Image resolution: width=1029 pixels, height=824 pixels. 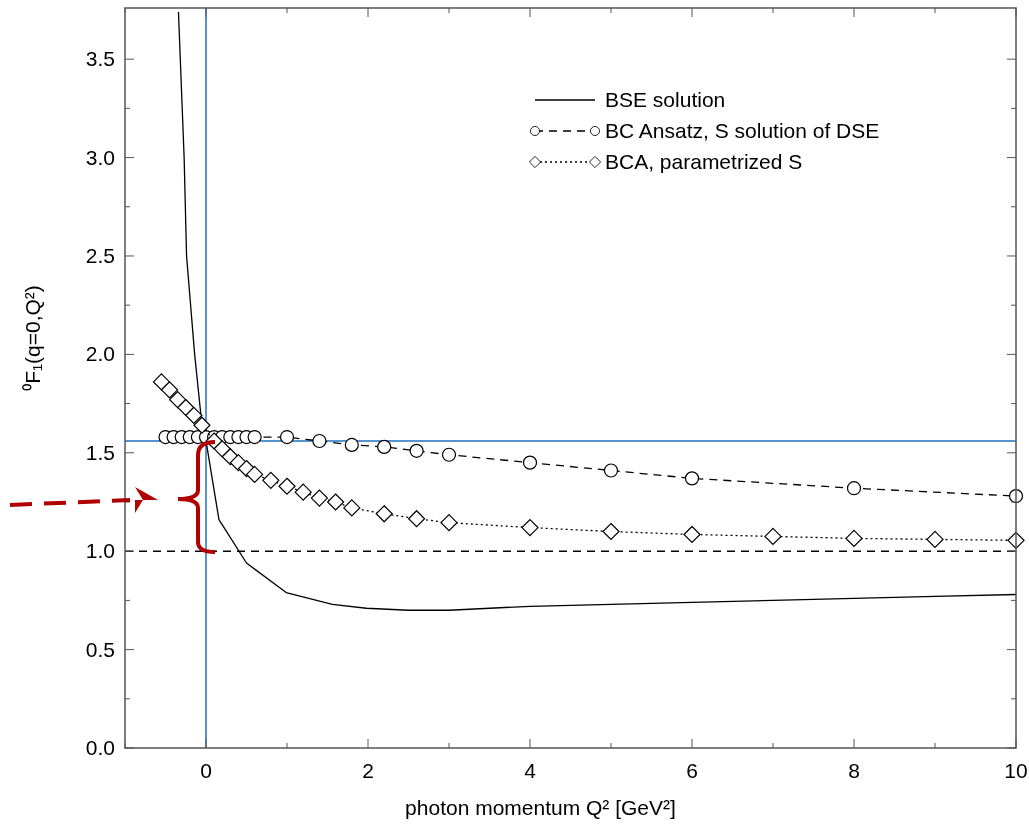 I want to click on legend-label: BSE solution, so click(x=665, y=99).